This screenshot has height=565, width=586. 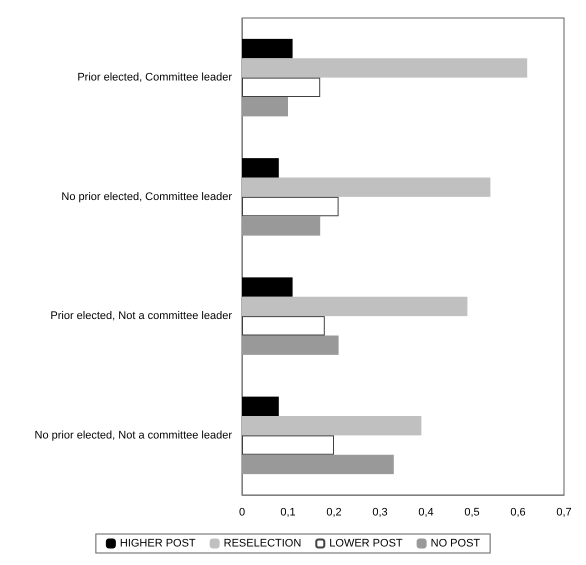 What do you see at coordinates (426, 512) in the screenshot?
I see `x-tick-label: 0,4` at bounding box center [426, 512].